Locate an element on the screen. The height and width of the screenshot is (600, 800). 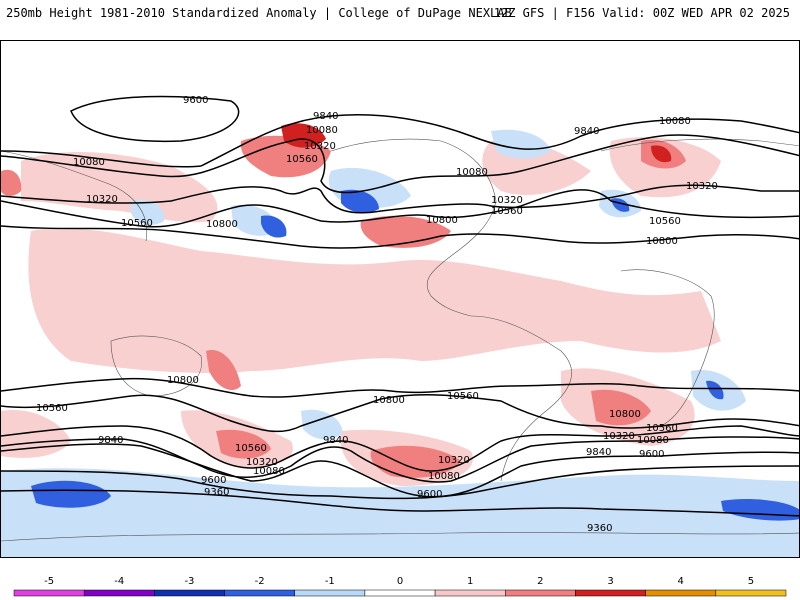
contour-9840-nh is located at coordinates (400, 140).